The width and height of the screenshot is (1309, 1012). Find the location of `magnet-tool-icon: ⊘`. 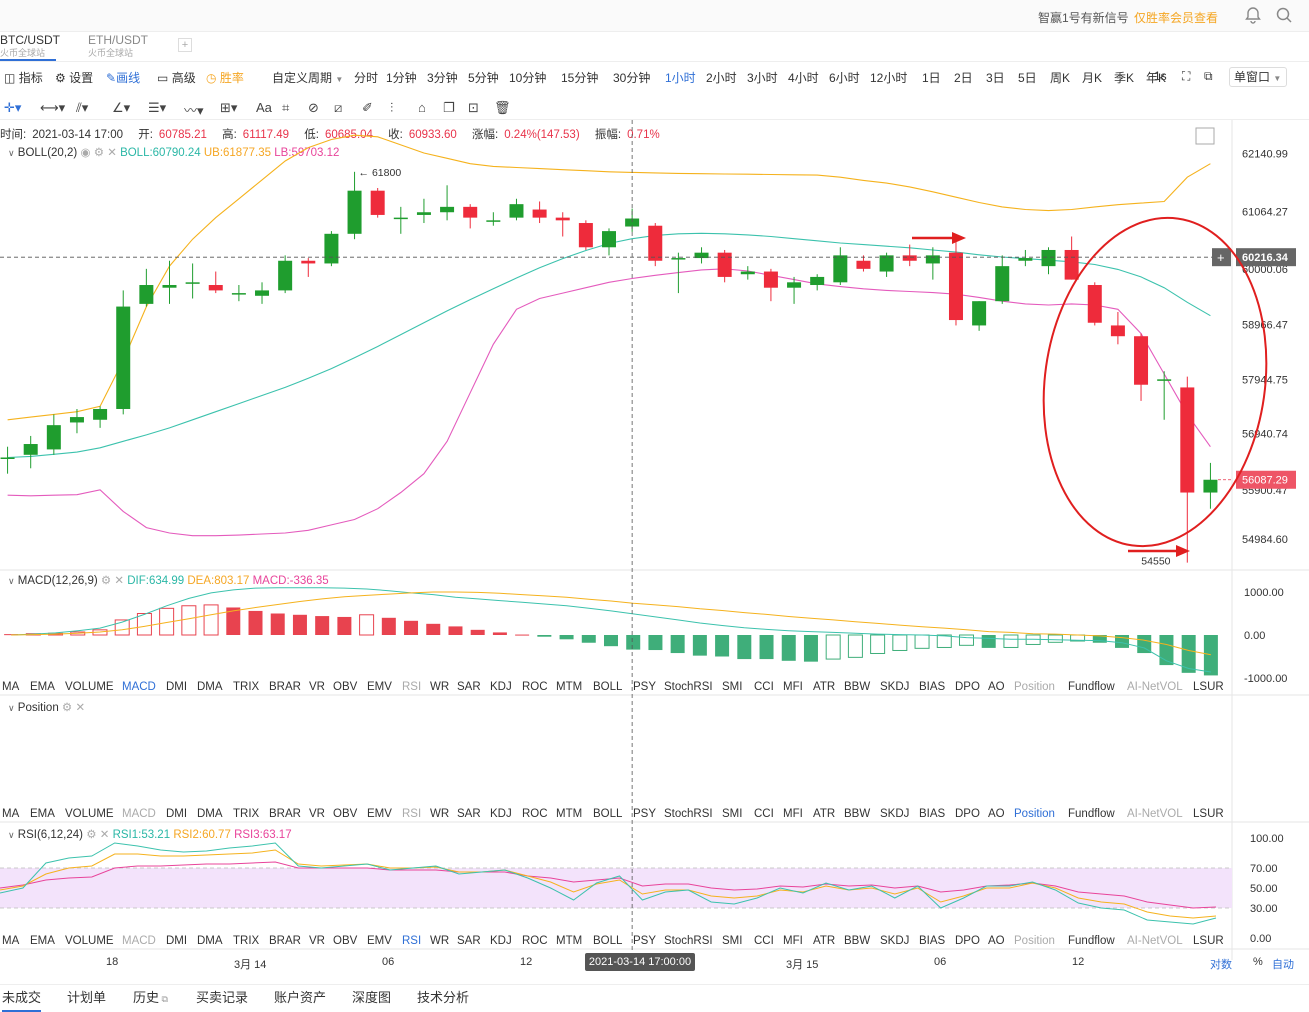

magnet-tool-icon: ⊘ is located at coordinates (313, 107).